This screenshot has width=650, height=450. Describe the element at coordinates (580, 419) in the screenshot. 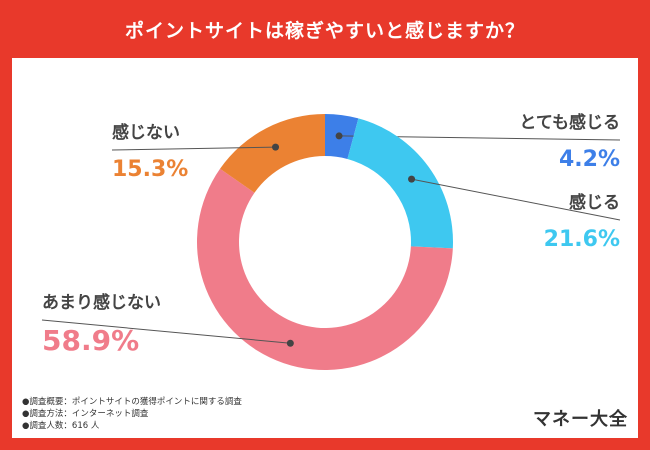

I see `brand-logo-text: マネー大全` at that location.